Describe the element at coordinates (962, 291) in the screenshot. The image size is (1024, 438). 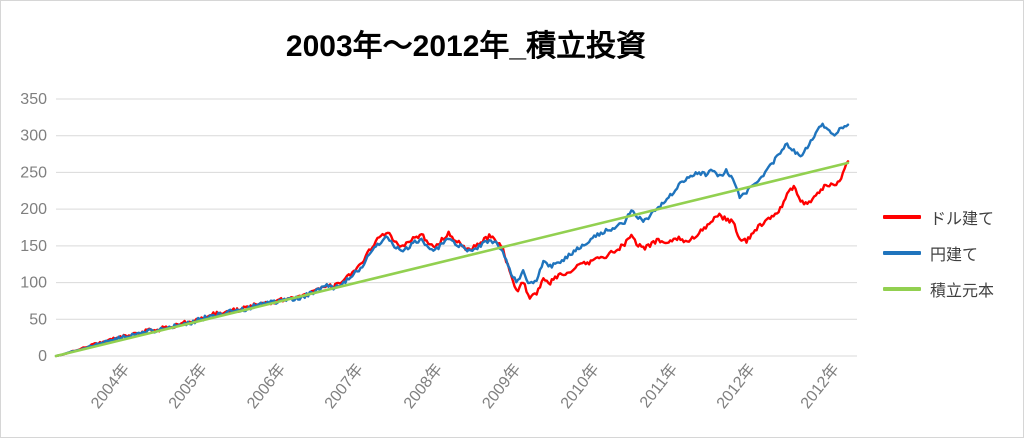
I see `legend-label-principal: 積立元本` at that location.